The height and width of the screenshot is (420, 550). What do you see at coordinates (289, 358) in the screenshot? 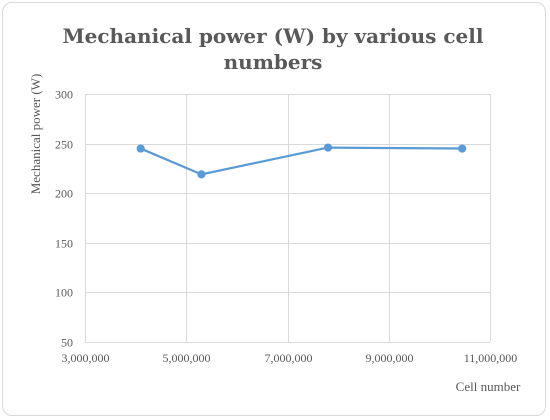
I see `x-tick-label: 7,000,000` at bounding box center [289, 358].